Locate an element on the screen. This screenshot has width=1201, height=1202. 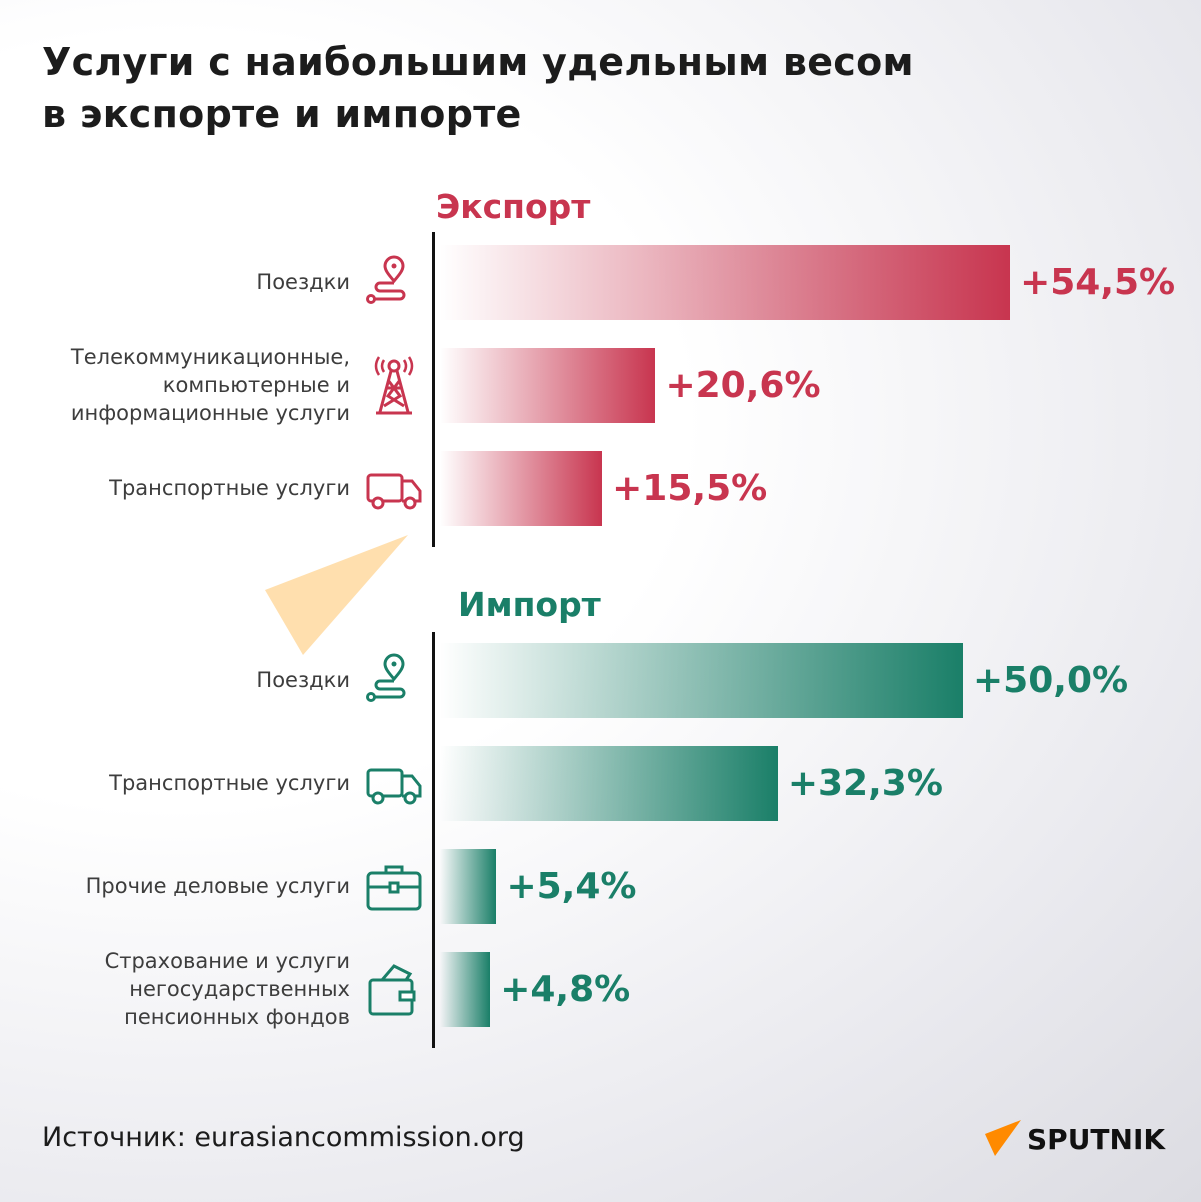
briefcase-icon is located at coordinates (394, 887).